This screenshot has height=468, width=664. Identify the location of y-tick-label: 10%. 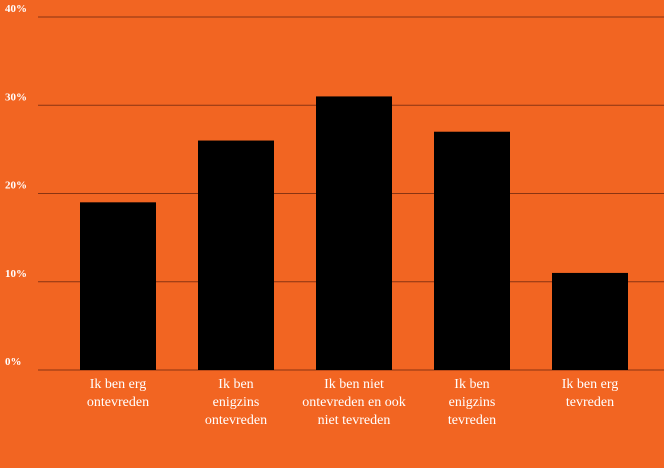
(16, 274).